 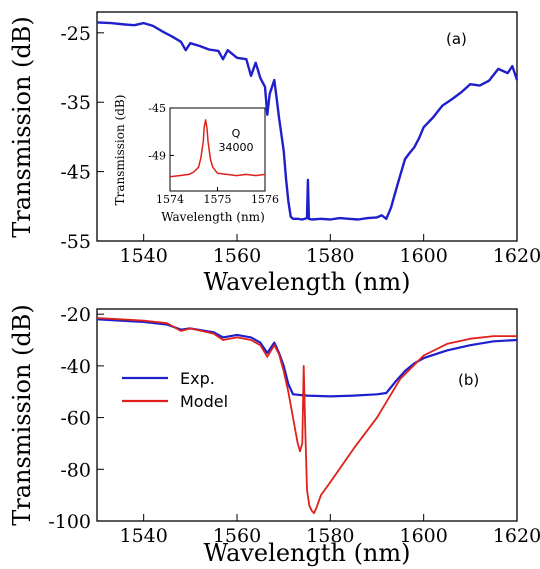 What do you see at coordinates (22, 415) in the screenshot?
I see `panel-b-y-axis-title: Transmission (dB)` at bounding box center [22, 415].